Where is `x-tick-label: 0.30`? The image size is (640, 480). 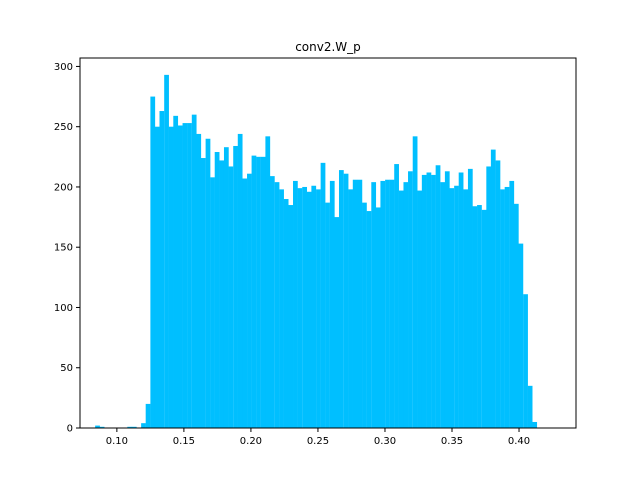 x-tick-label: 0.30 is located at coordinates (385, 441).